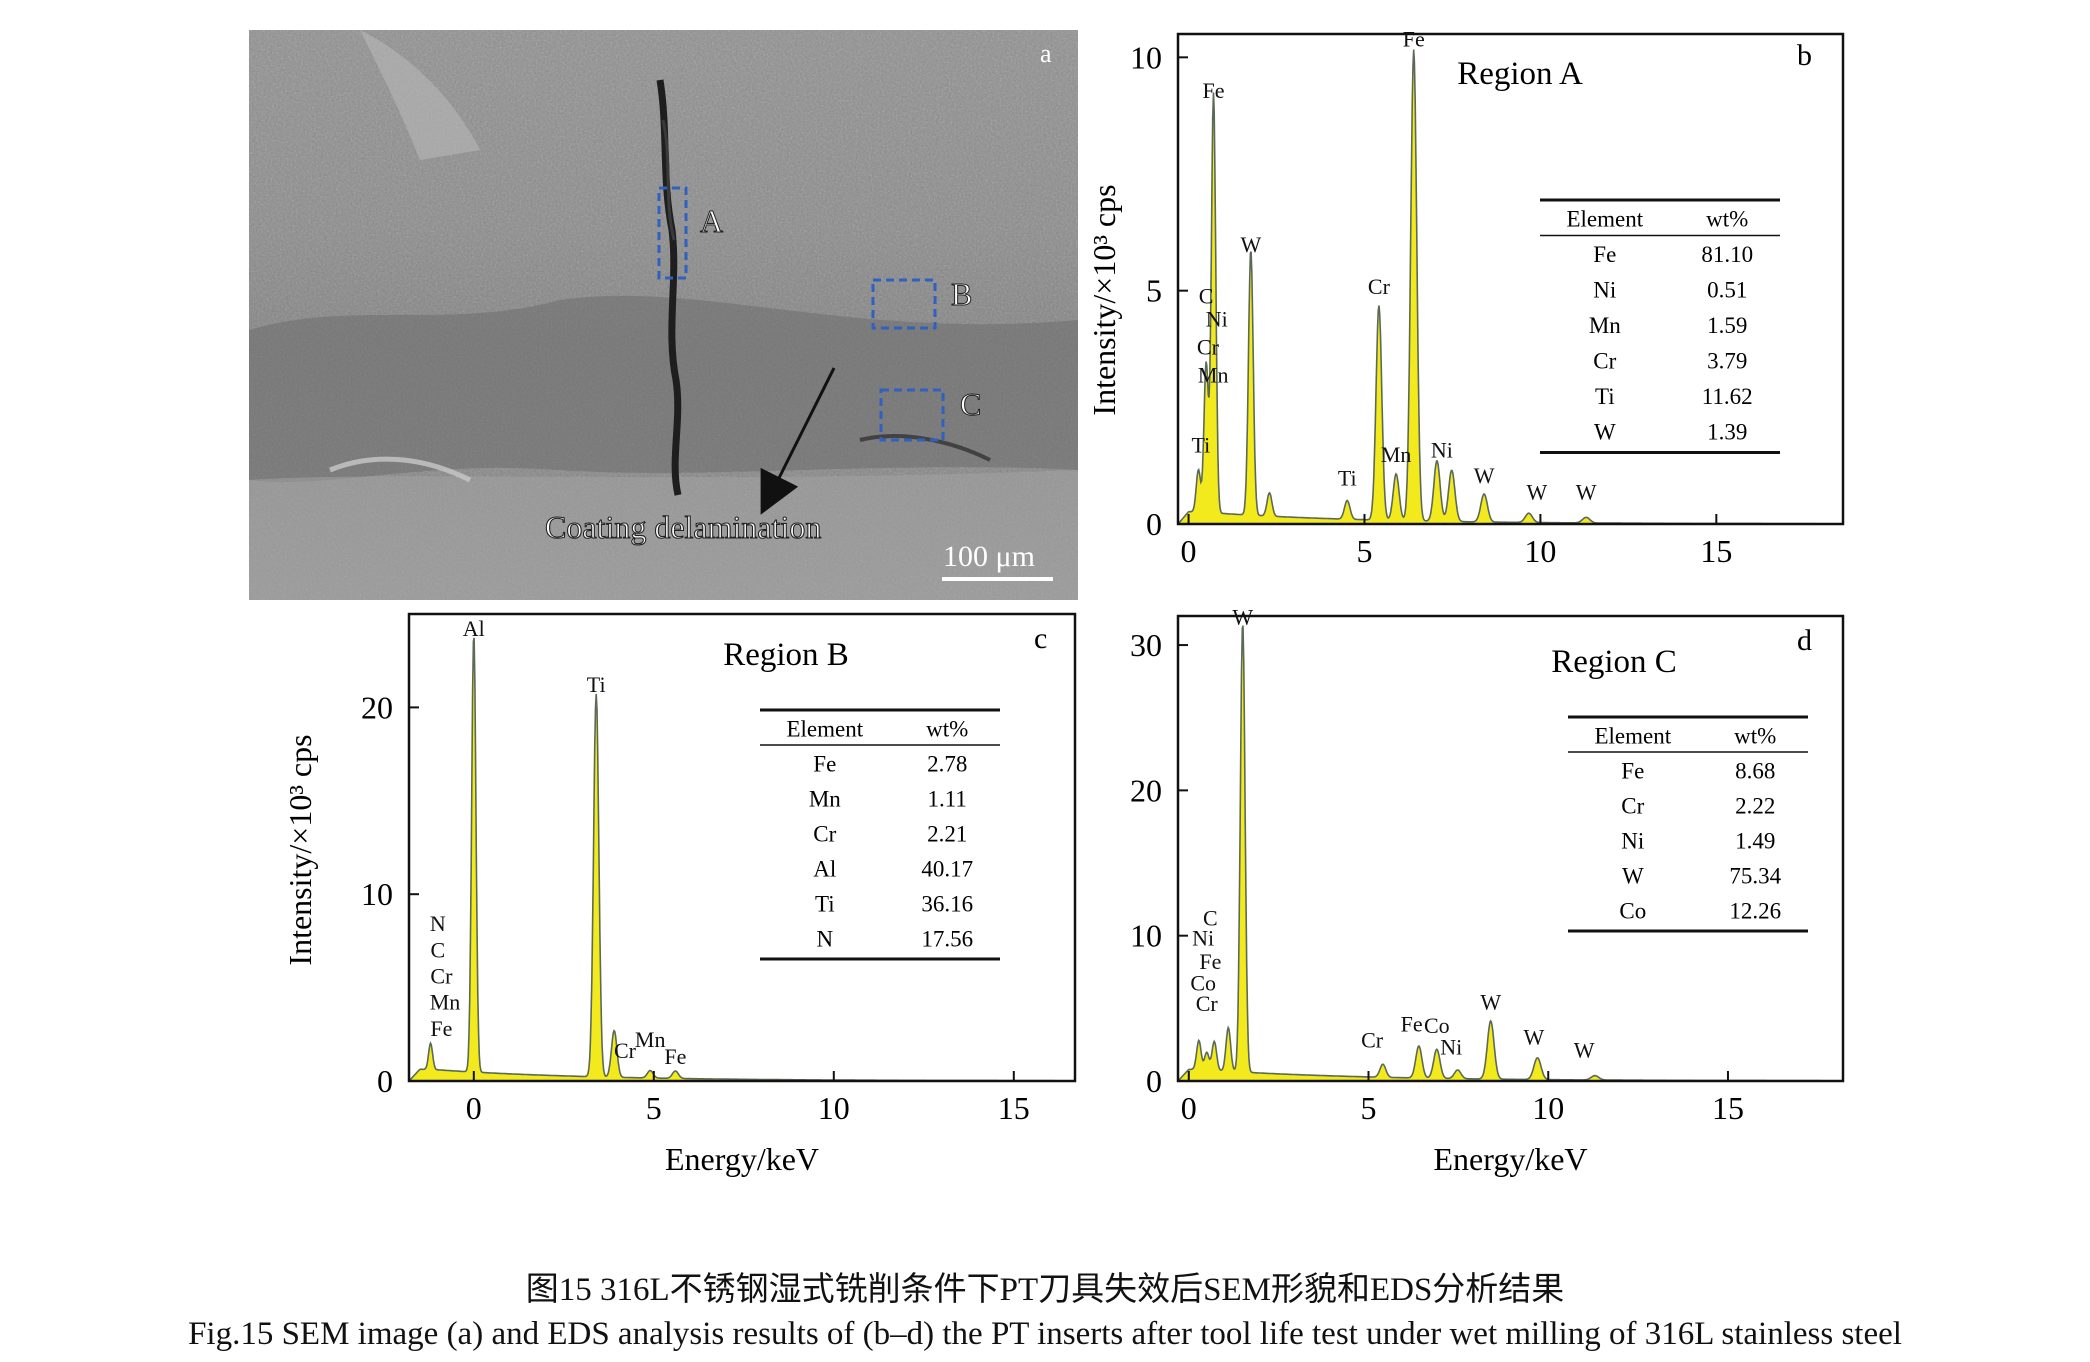 The width and height of the screenshot is (2090, 1362). What do you see at coordinates (947, 903) in the screenshot?
I see `table-cell-wt: 36.16` at bounding box center [947, 903].